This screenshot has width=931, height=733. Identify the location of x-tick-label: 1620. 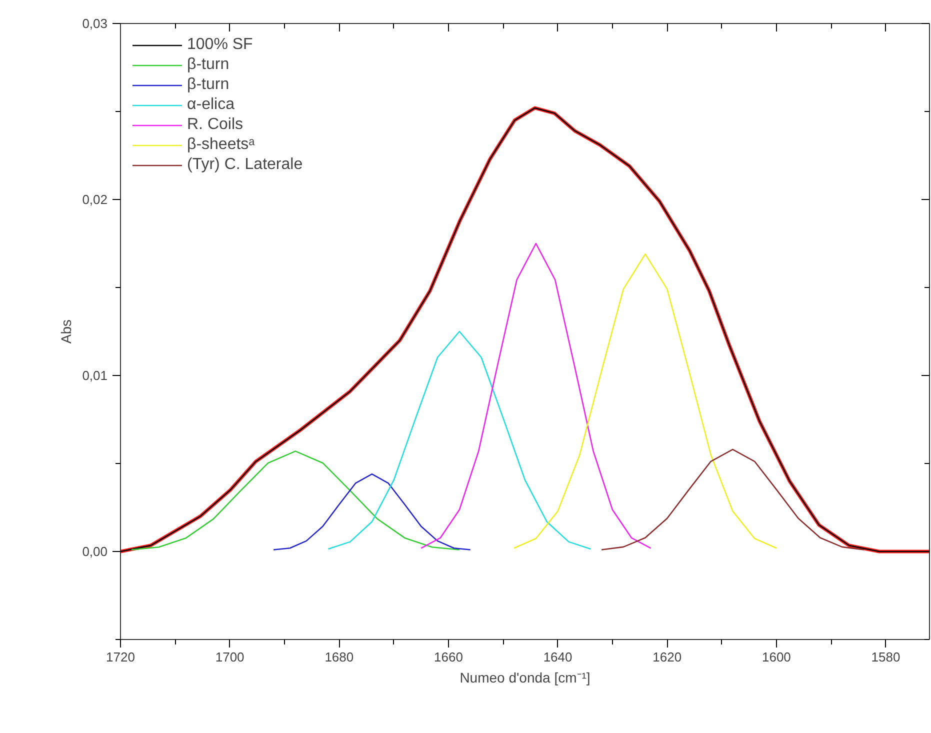
(667, 657).